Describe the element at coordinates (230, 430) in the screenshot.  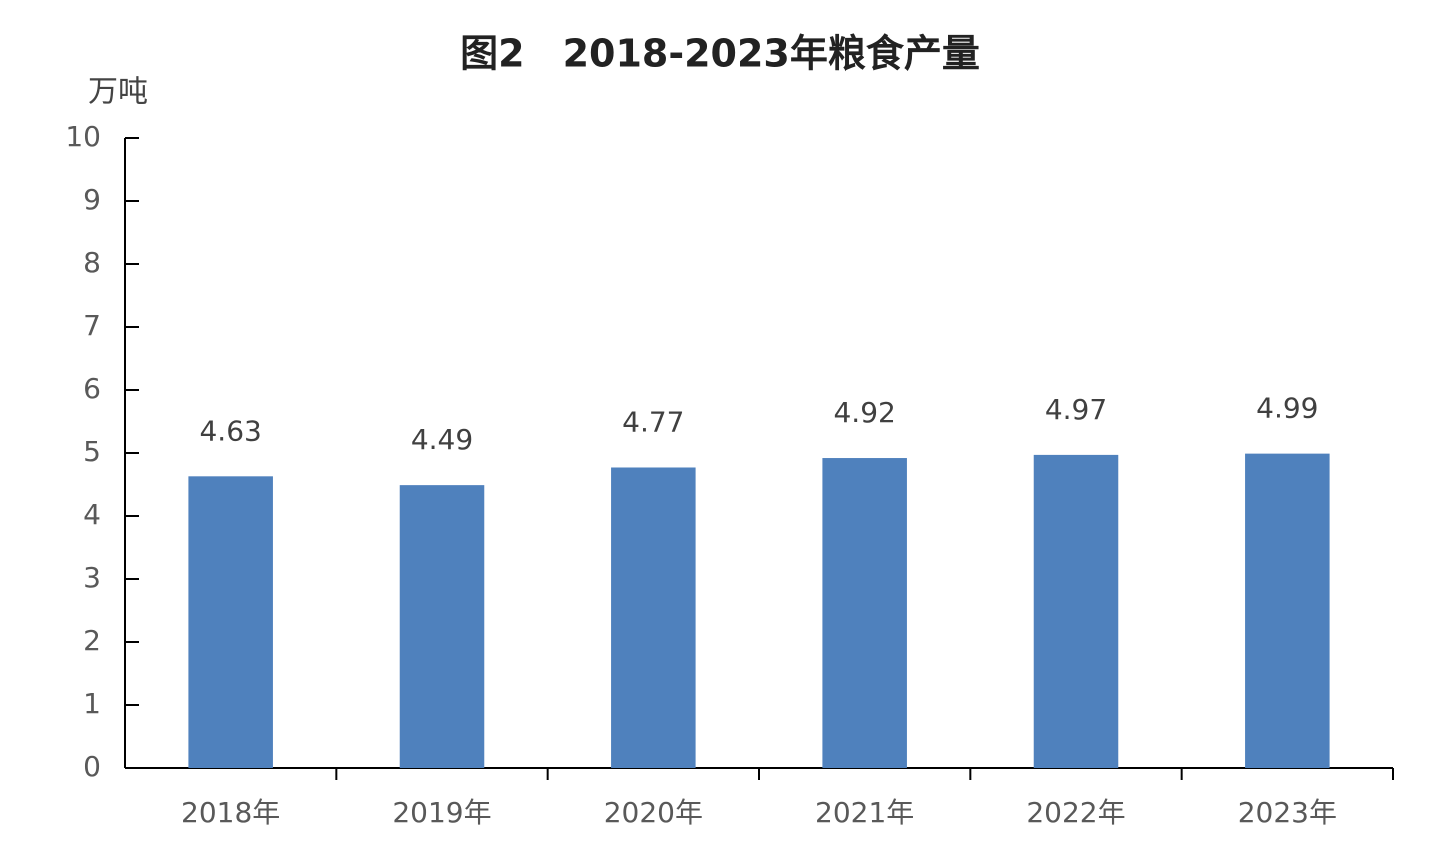
I see `data-label: 4.63` at that location.